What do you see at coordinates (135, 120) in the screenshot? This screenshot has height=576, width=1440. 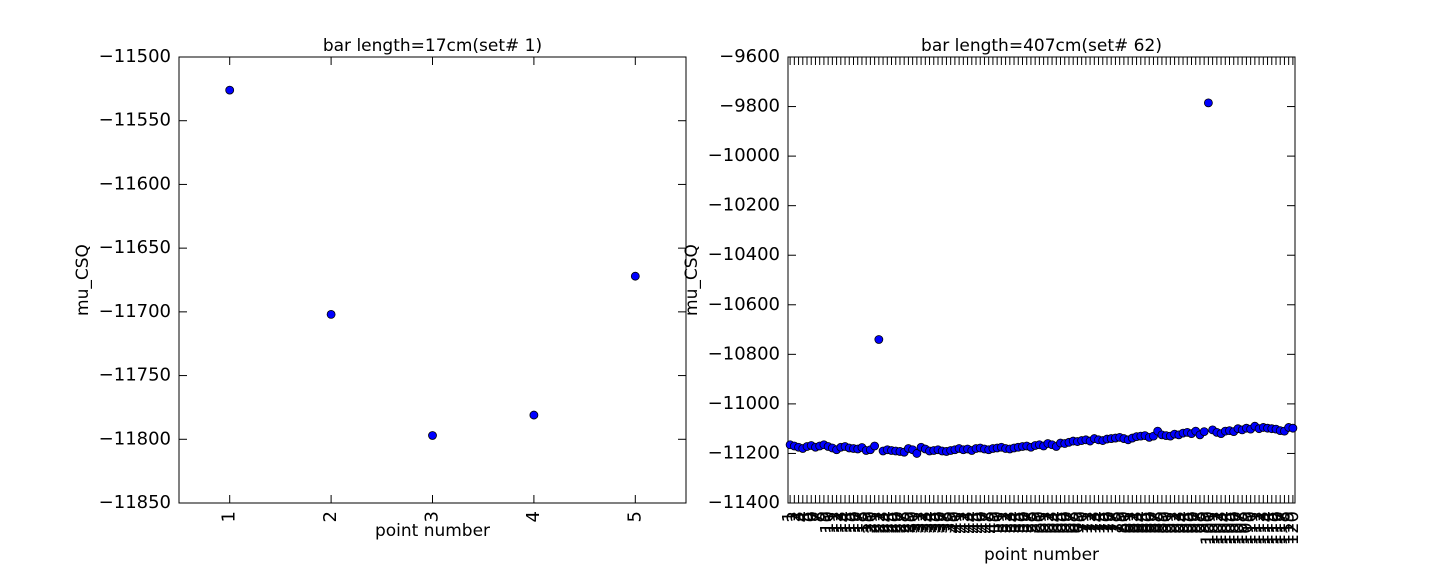 I see `y-tick-label: −11550` at bounding box center [135, 120].